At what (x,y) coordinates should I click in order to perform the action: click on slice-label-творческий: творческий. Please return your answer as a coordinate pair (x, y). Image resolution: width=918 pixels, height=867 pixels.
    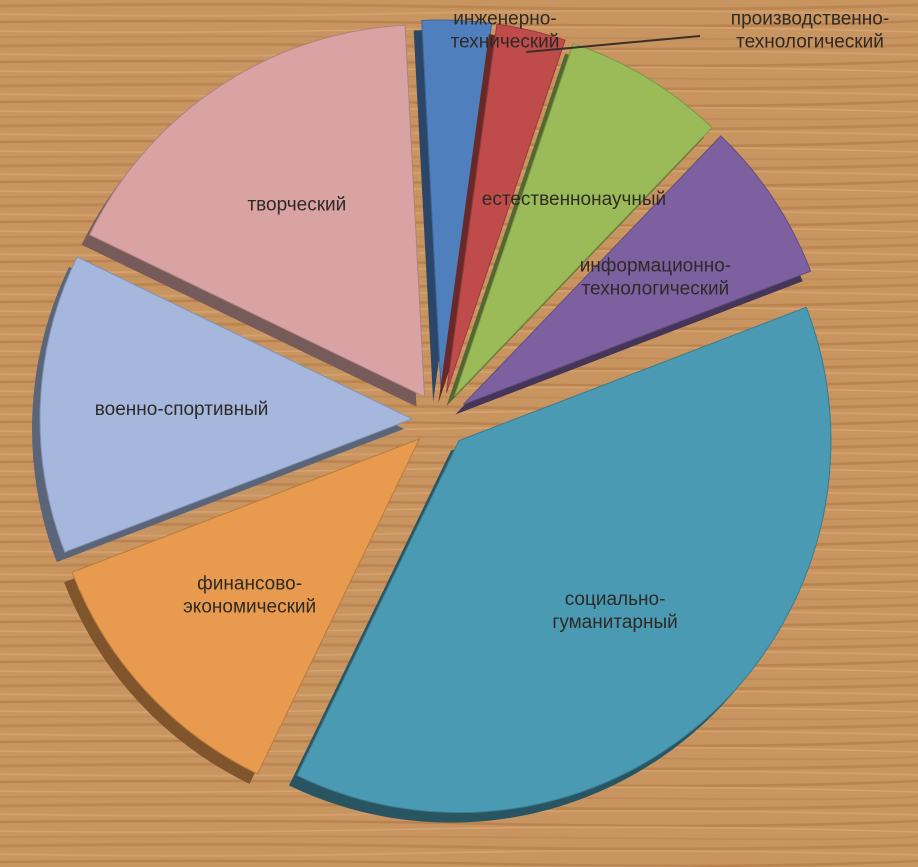
    Looking at the image, I should click on (296, 205).